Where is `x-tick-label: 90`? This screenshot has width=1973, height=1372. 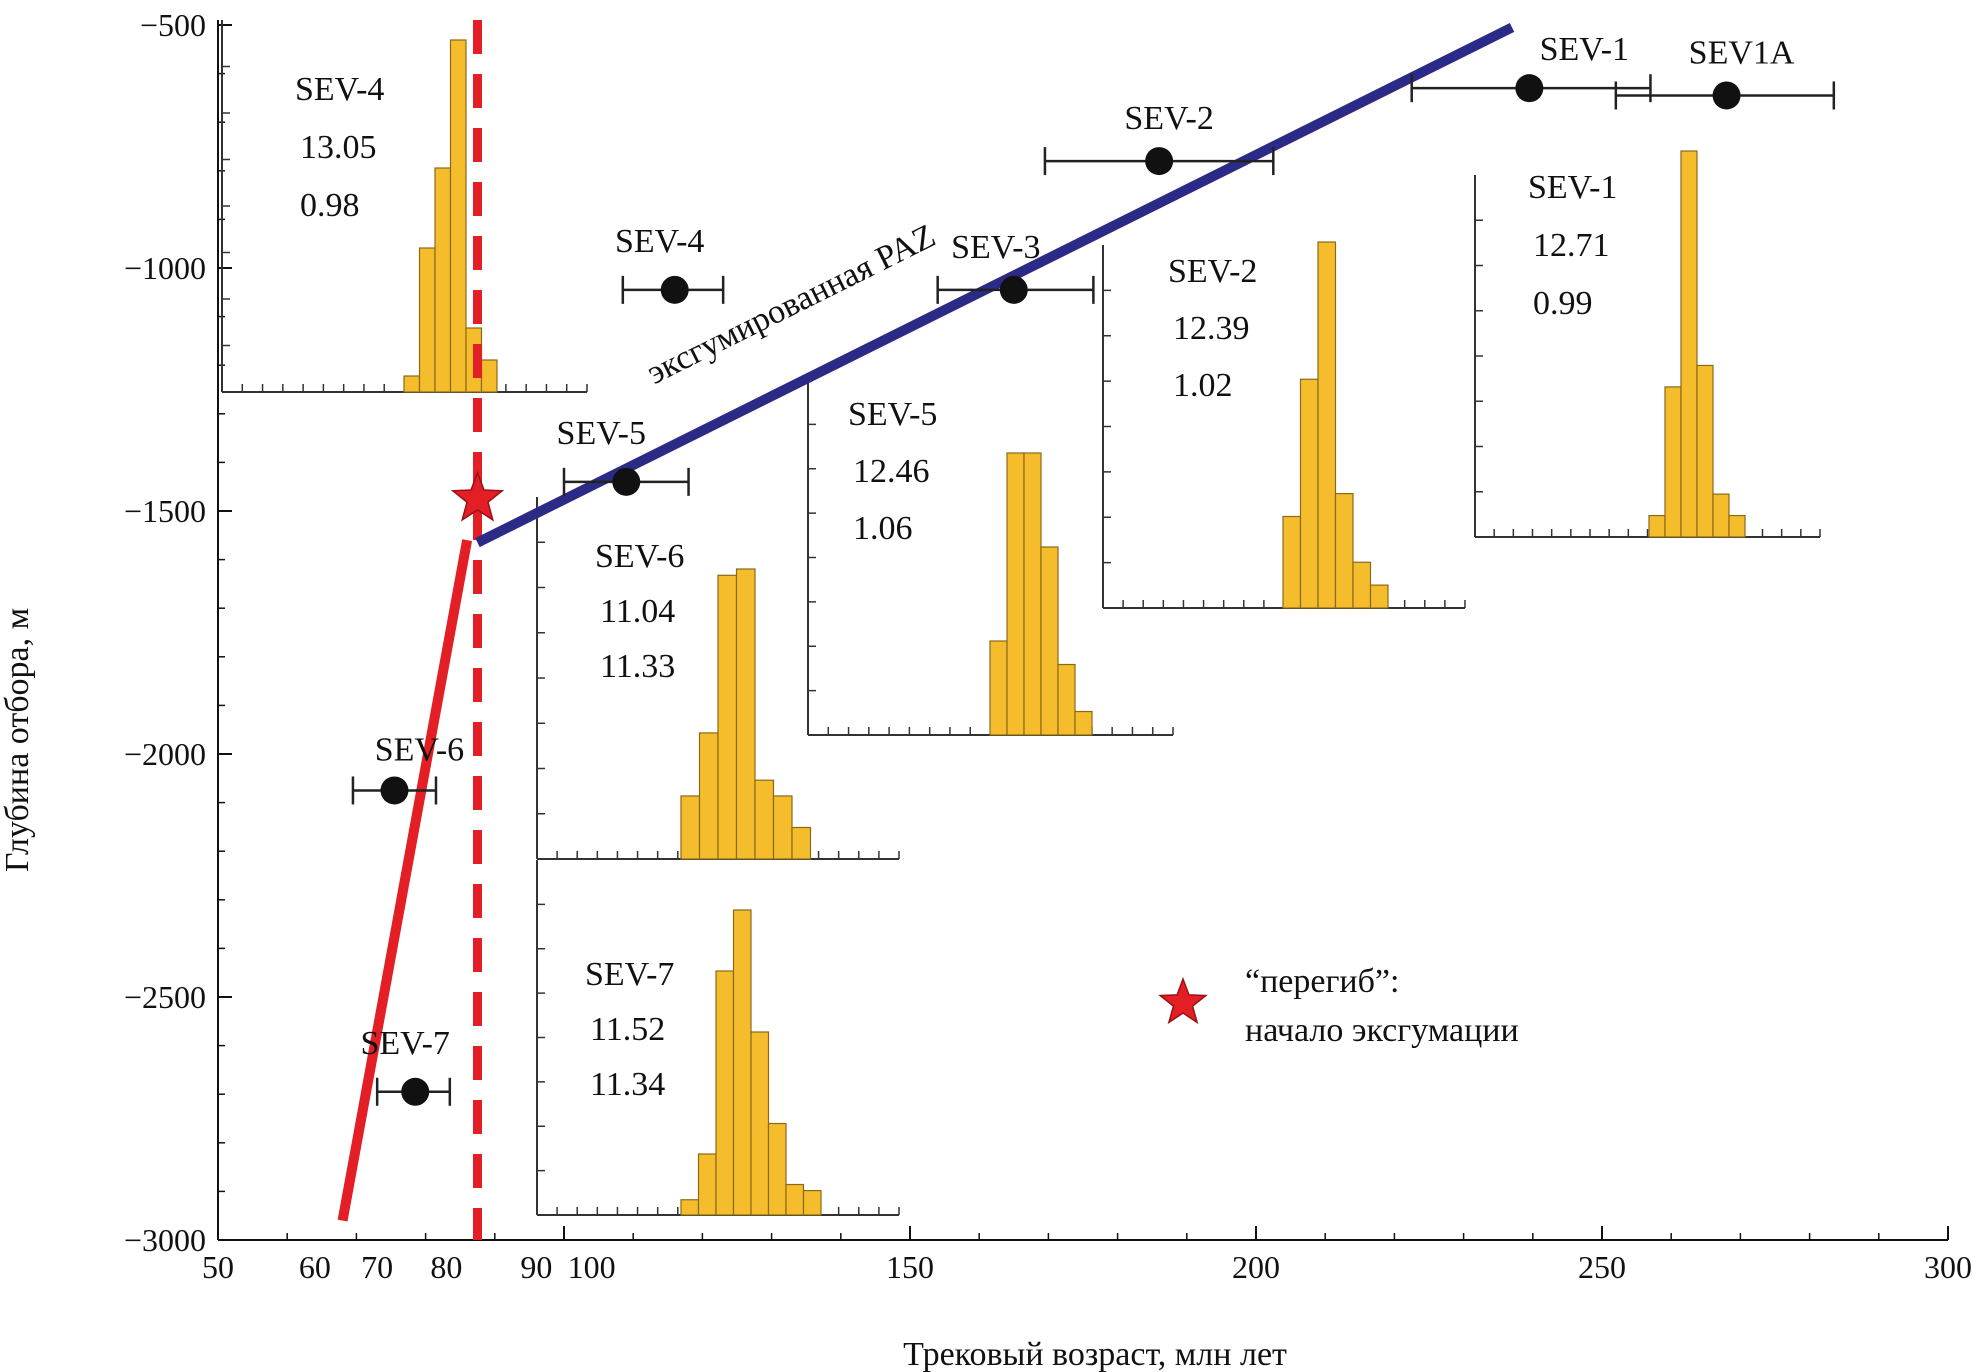
x-tick-label: 90 is located at coordinates (536, 1267).